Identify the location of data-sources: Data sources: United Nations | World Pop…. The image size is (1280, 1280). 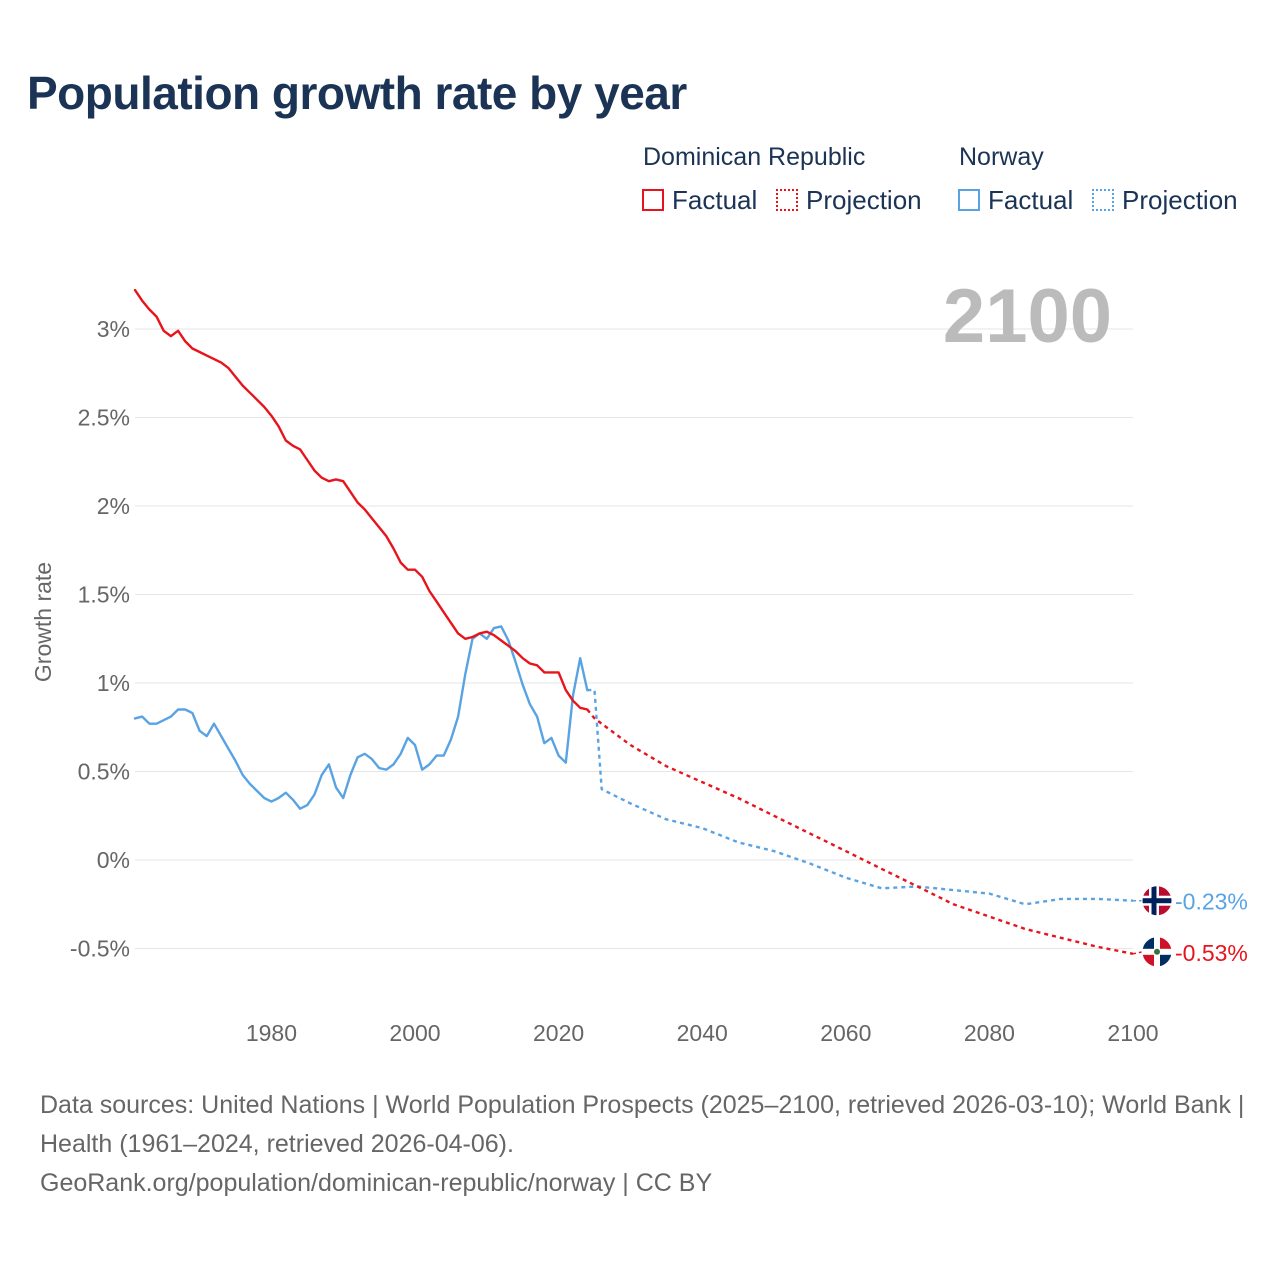
(642, 1124).